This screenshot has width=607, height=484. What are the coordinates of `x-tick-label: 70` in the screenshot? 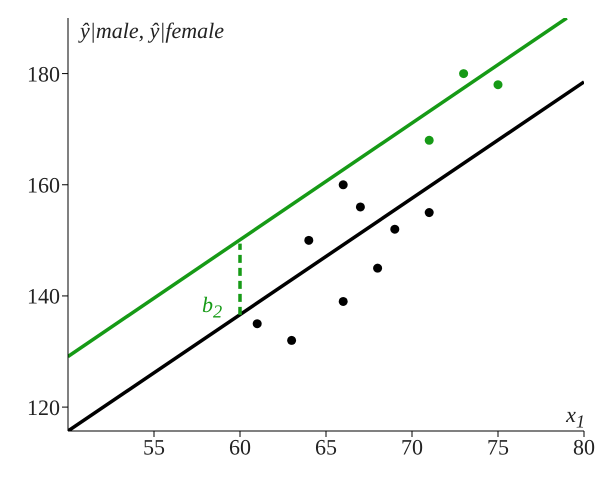 It's located at (412, 447).